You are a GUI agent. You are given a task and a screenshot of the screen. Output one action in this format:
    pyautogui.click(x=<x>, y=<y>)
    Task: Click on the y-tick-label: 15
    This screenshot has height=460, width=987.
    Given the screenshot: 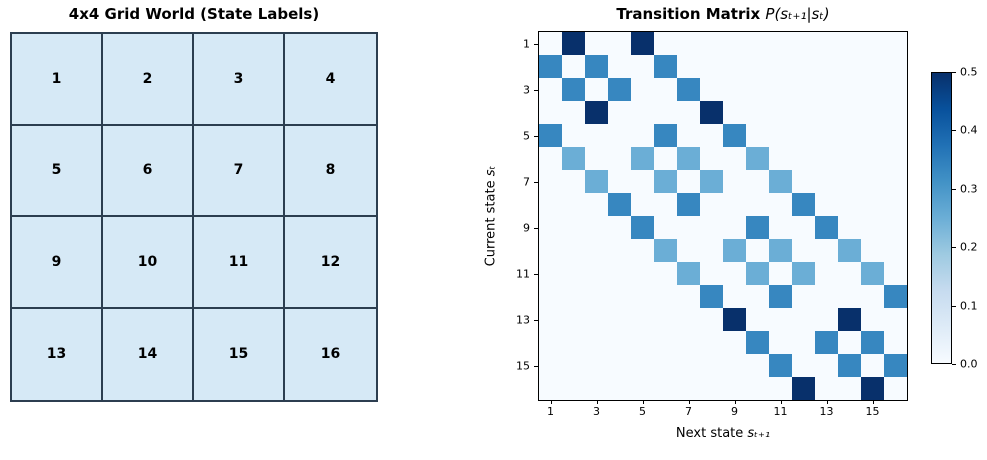 What is the action you would take?
    pyautogui.click(x=523, y=365)
    